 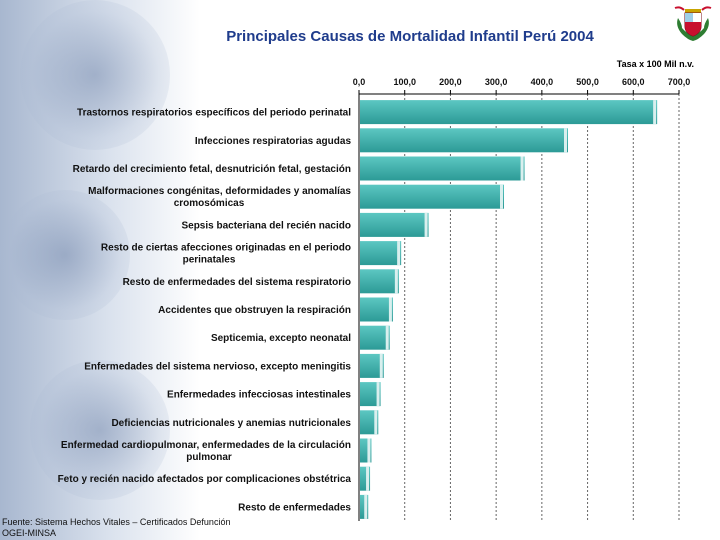 What do you see at coordinates (542, 82) in the screenshot?
I see `x-tick-label: 400,0` at bounding box center [542, 82].